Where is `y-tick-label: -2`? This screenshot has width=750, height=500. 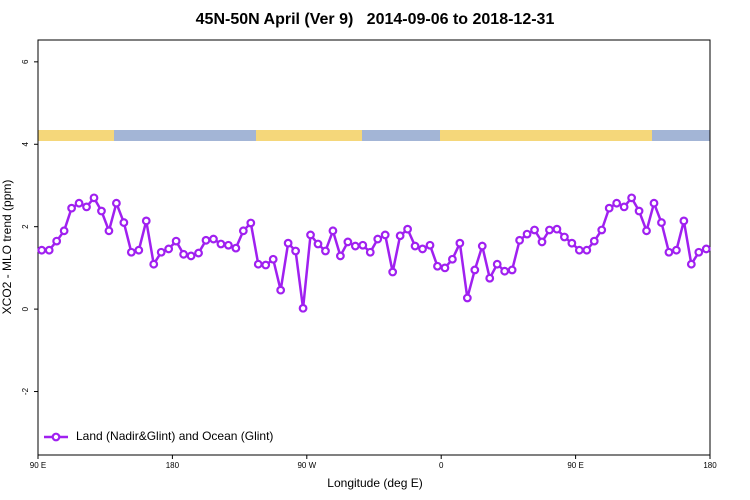 y-tick-label: -2 is located at coordinates (25, 391).